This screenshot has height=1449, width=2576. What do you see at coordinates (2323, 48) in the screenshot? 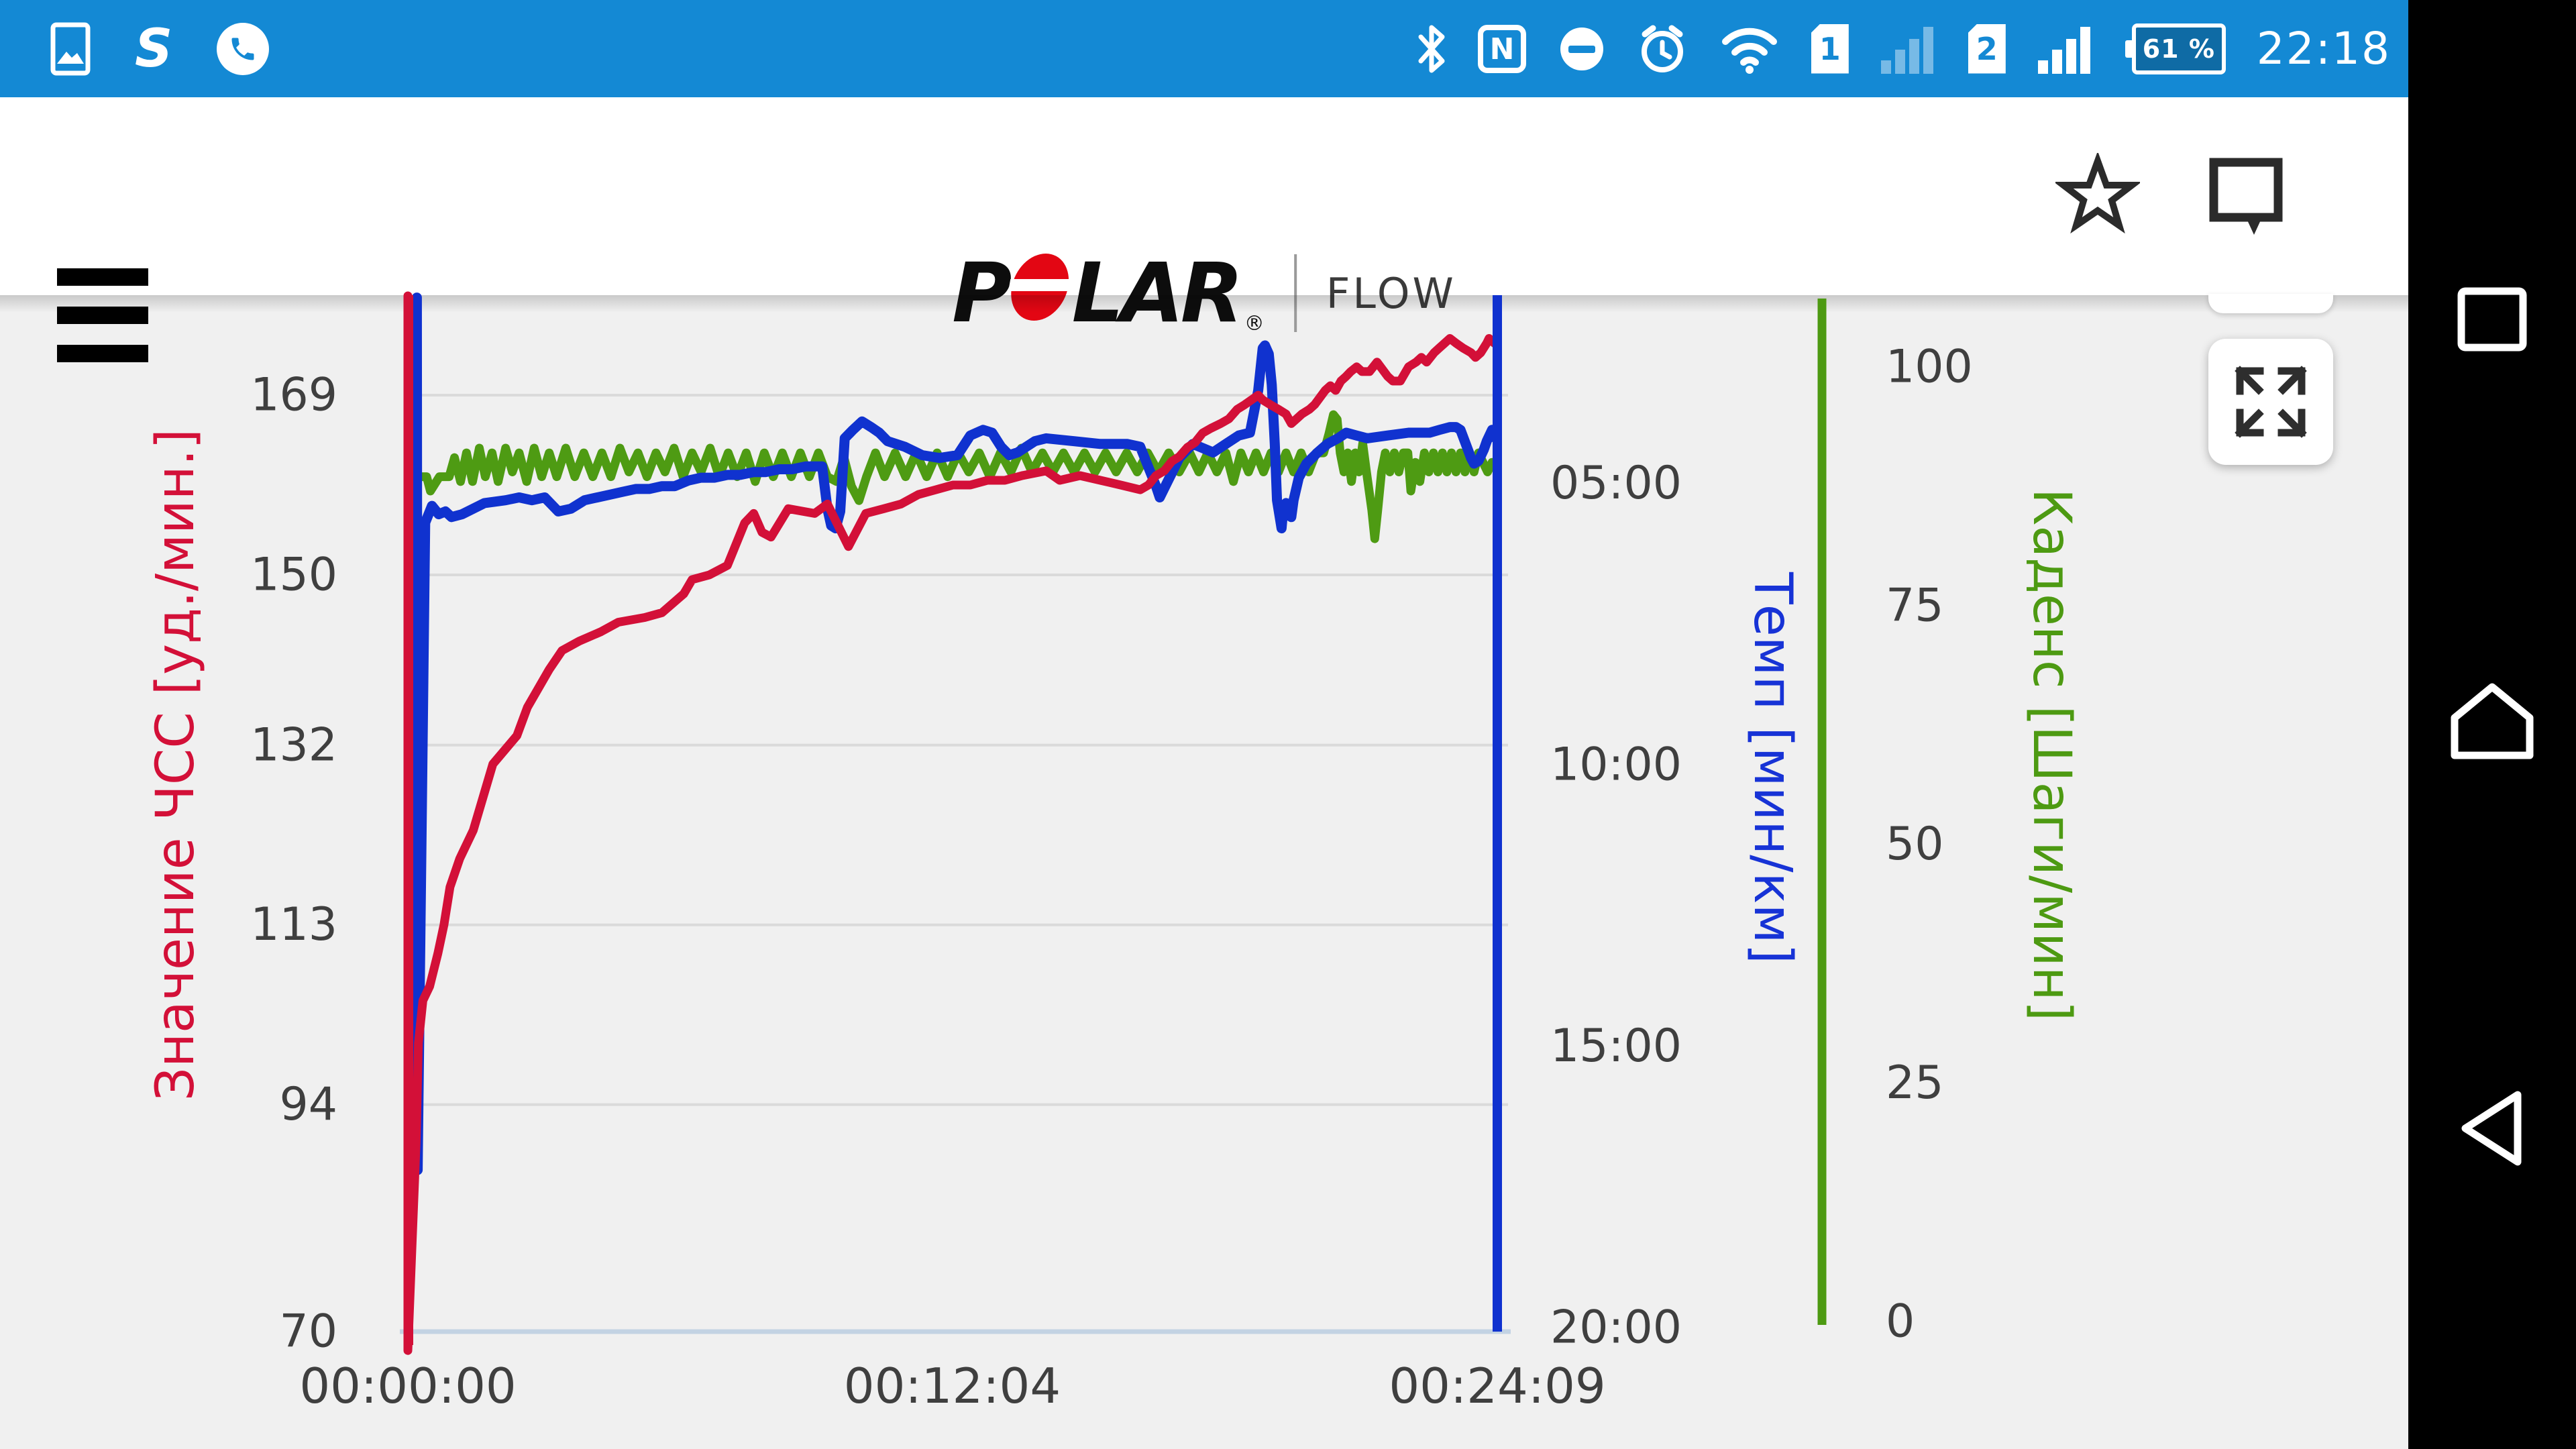
I see `status-clock: 22:18` at bounding box center [2323, 48].